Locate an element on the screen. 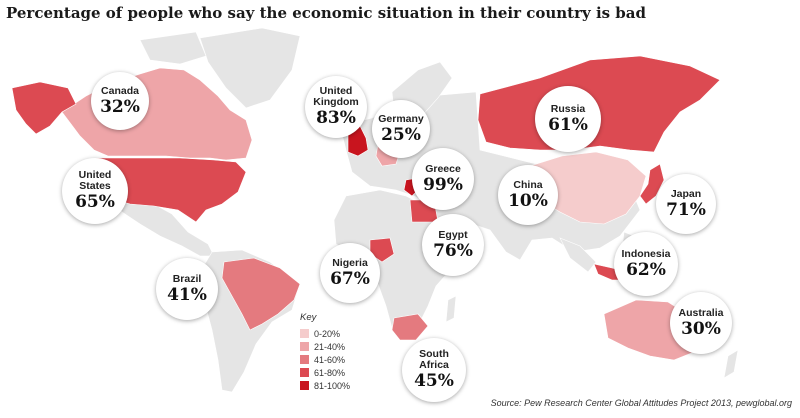 The height and width of the screenshot is (418, 800). legend-label: 81-100% is located at coordinates (332, 385).